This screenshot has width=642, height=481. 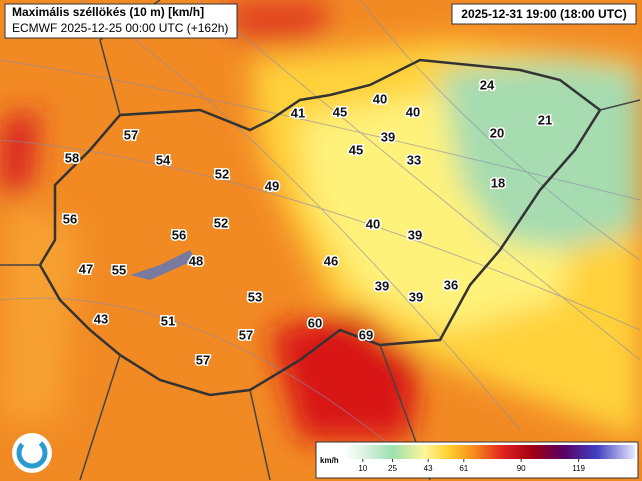 I want to click on tick-label: 25, so click(x=392, y=468).